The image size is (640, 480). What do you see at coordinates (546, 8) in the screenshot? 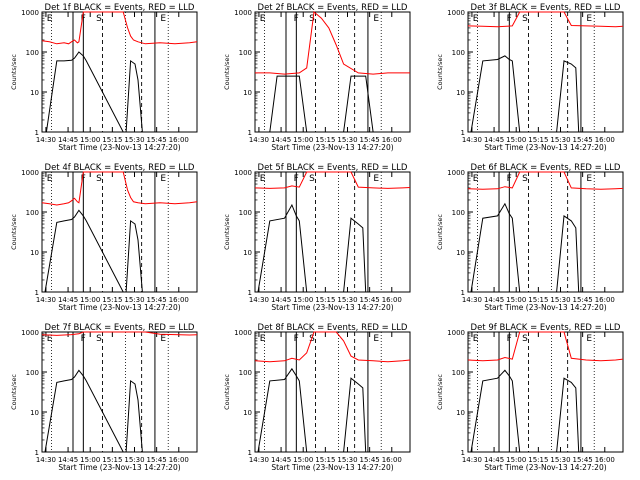
I see `panel-title: Det 3f BLACK = Events, RED = LLD` at bounding box center [546, 8].